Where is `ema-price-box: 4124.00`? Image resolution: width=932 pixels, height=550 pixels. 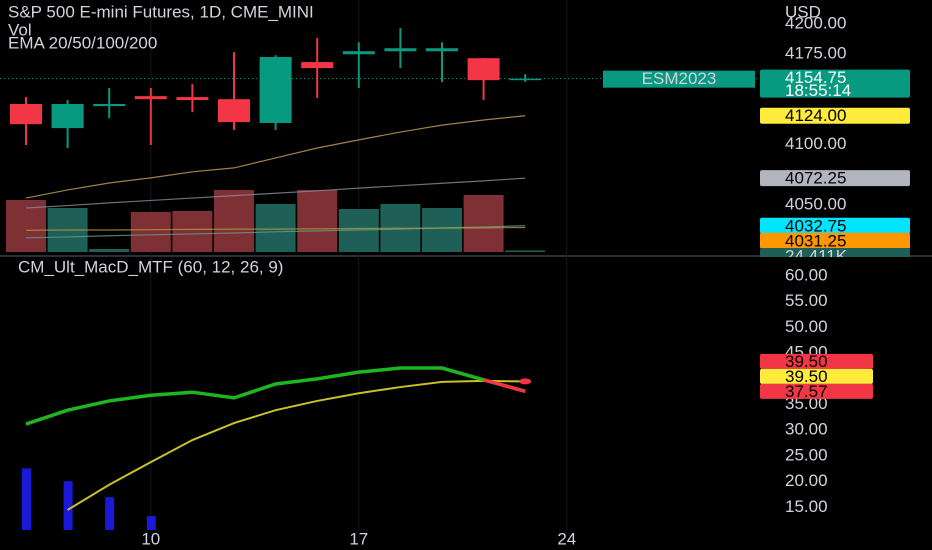
ema-price-box: 4124.00 is located at coordinates (835, 115).